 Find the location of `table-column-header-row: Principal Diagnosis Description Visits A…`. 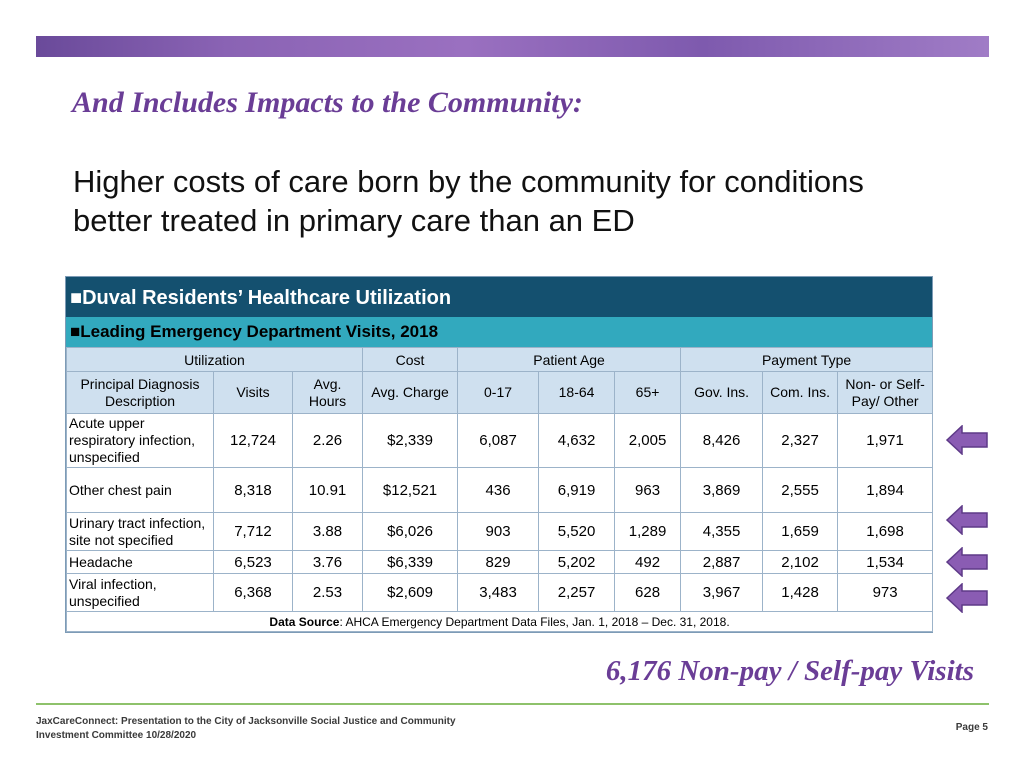

table-column-header-row: Principal Diagnosis Description Visits A… is located at coordinates (500, 392).